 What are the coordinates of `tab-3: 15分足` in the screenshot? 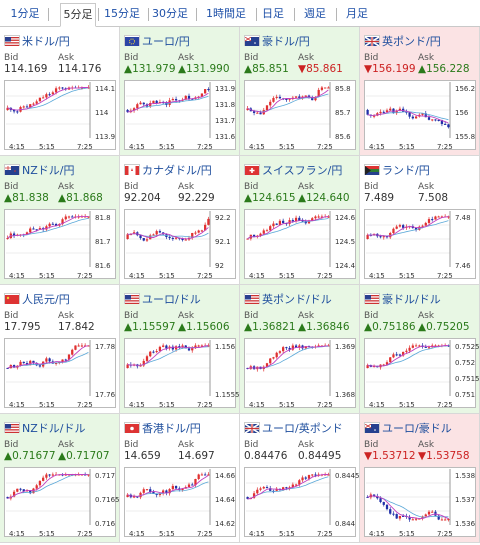 It's located at (122, 13).